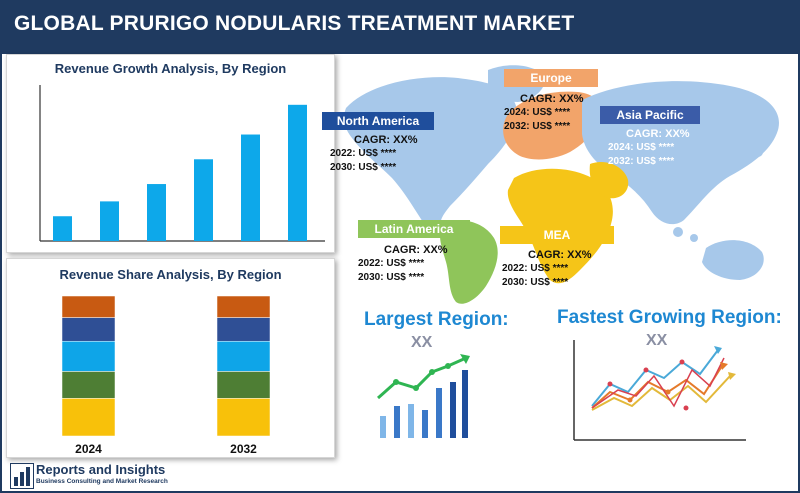 This screenshot has height=493, width=800. I want to click on latin-america-2030: 2030: US$ ****, so click(391, 277).